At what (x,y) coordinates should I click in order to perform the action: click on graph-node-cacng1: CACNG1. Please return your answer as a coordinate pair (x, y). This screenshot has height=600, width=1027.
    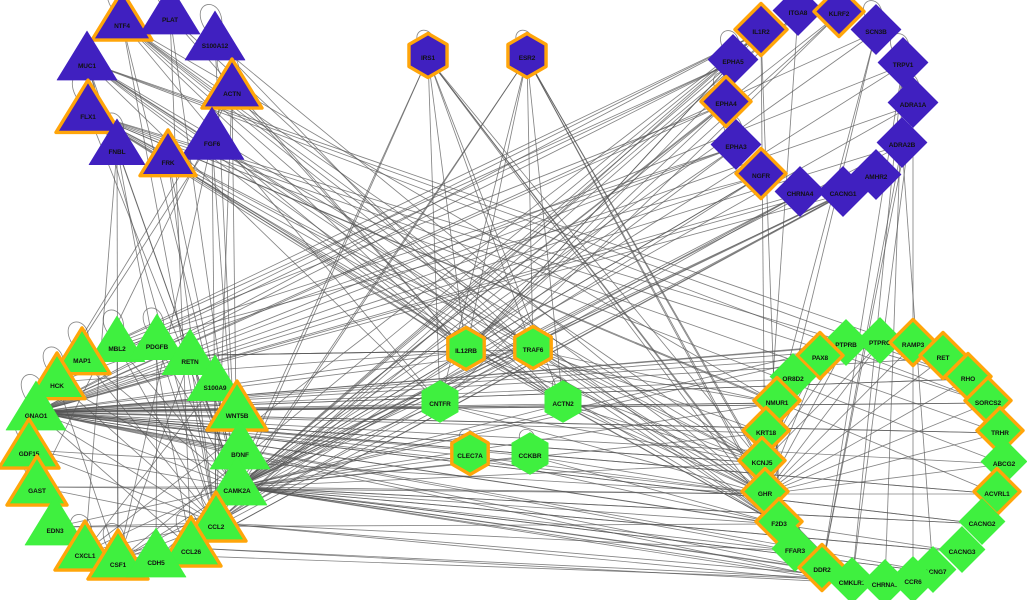
    Looking at the image, I should click on (843, 194).